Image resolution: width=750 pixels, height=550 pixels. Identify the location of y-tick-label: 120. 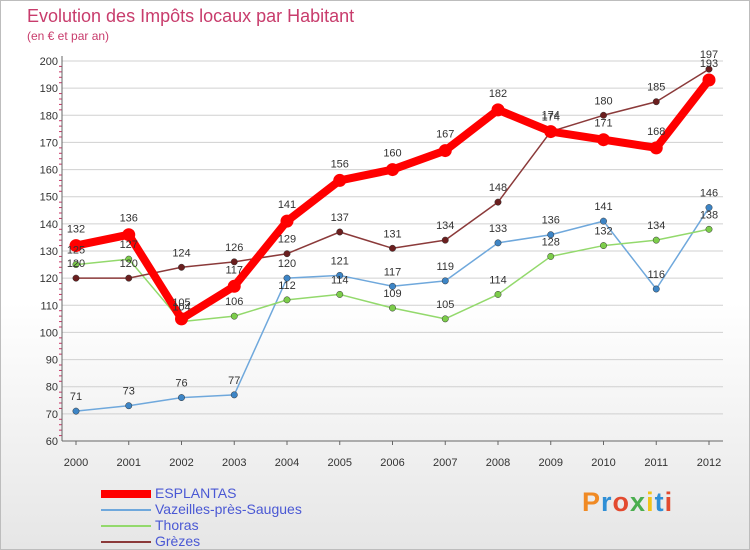
(49, 279).